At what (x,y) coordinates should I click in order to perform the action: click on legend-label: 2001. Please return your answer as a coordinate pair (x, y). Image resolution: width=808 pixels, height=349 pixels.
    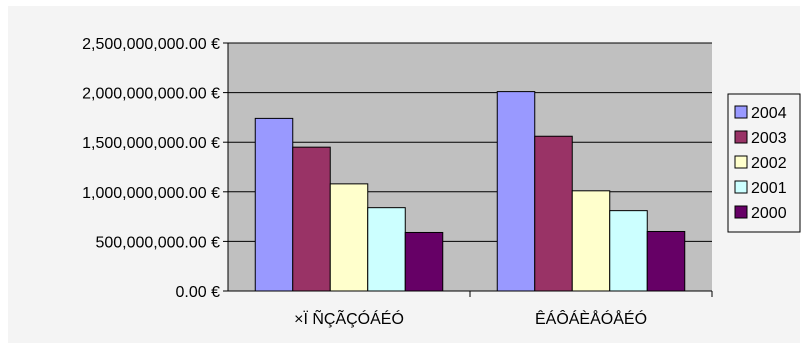
    Looking at the image, I should click on (769, 188).